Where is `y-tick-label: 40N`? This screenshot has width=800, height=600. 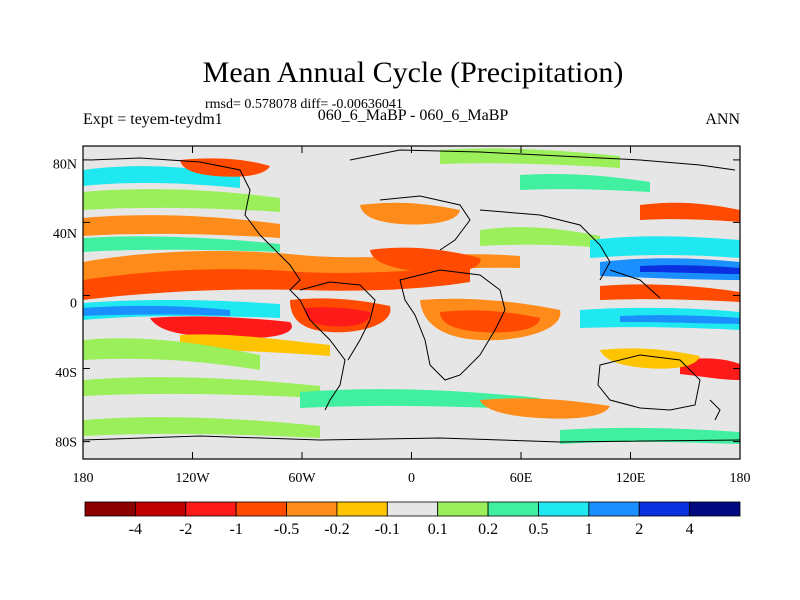 y-tick-label: 40N is located at coordinates (65, 234).